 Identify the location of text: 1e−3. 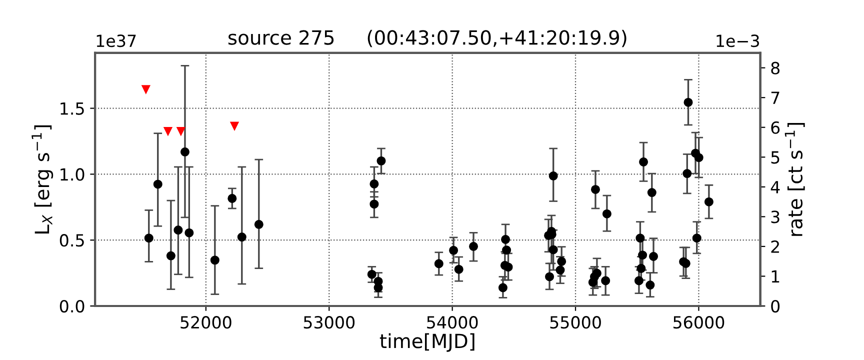
(737, 41).